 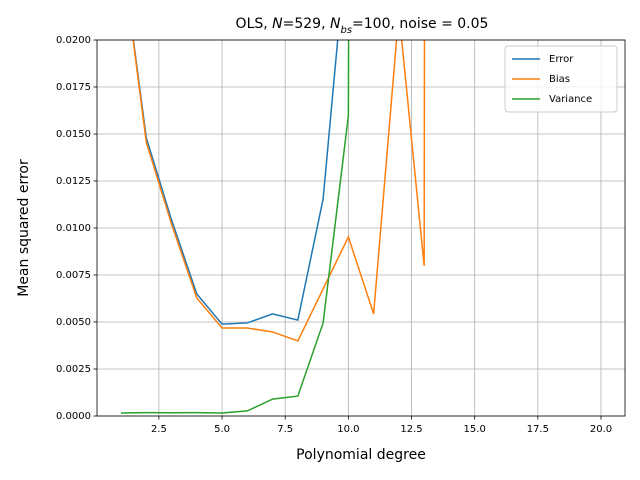 What do you see at coordinates (570, 99) in the screenshot?
I see `legend-label: Variance` at bounding box center [570, 99].